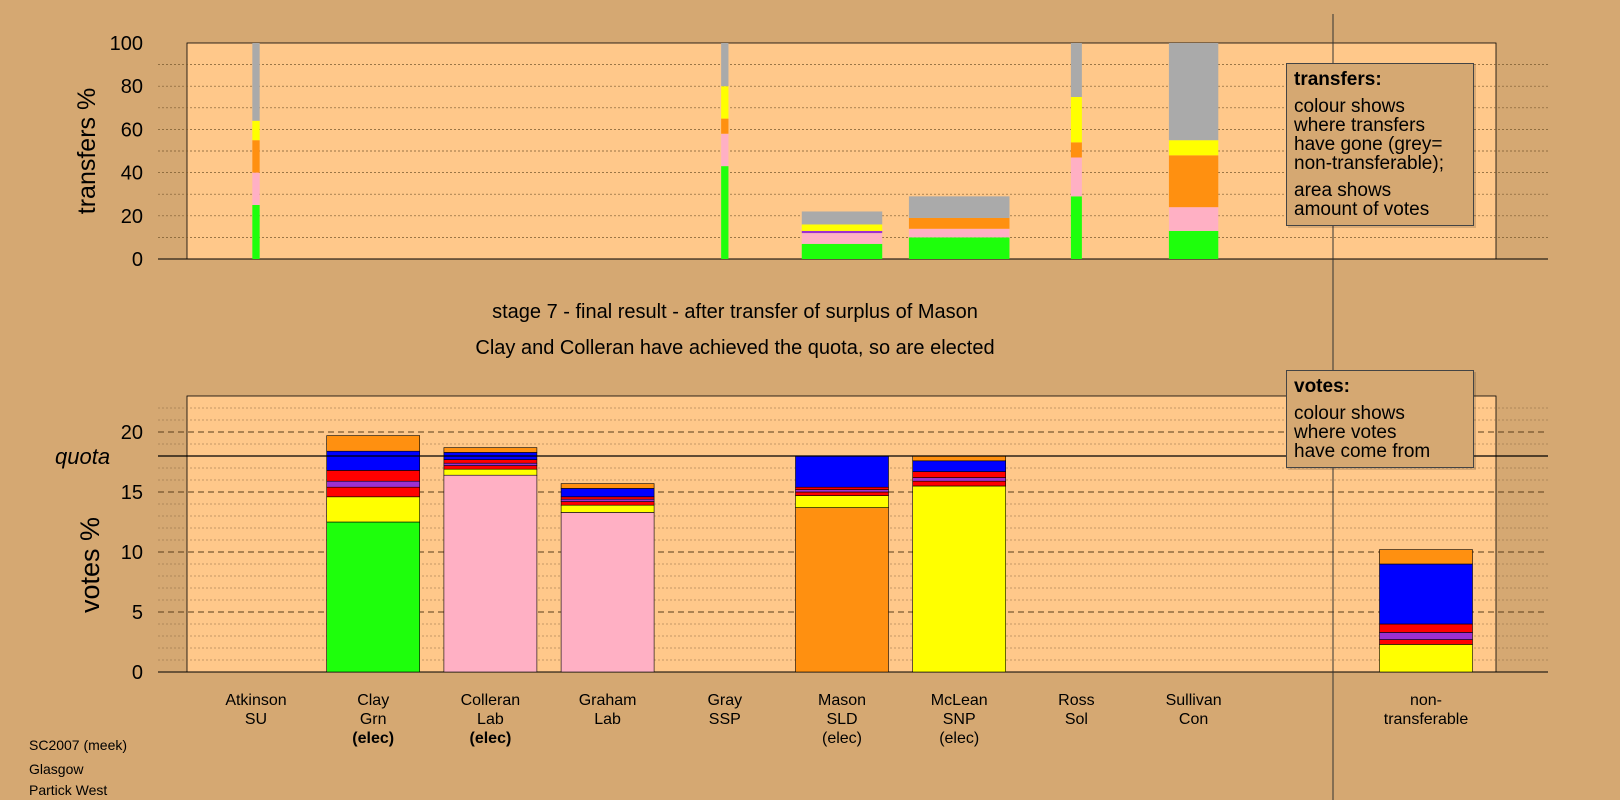  Describe the element at coordinates (1362, 200) in the screenshot. I see `transfers-legend-line-2: area shows amount of votes` at that location.